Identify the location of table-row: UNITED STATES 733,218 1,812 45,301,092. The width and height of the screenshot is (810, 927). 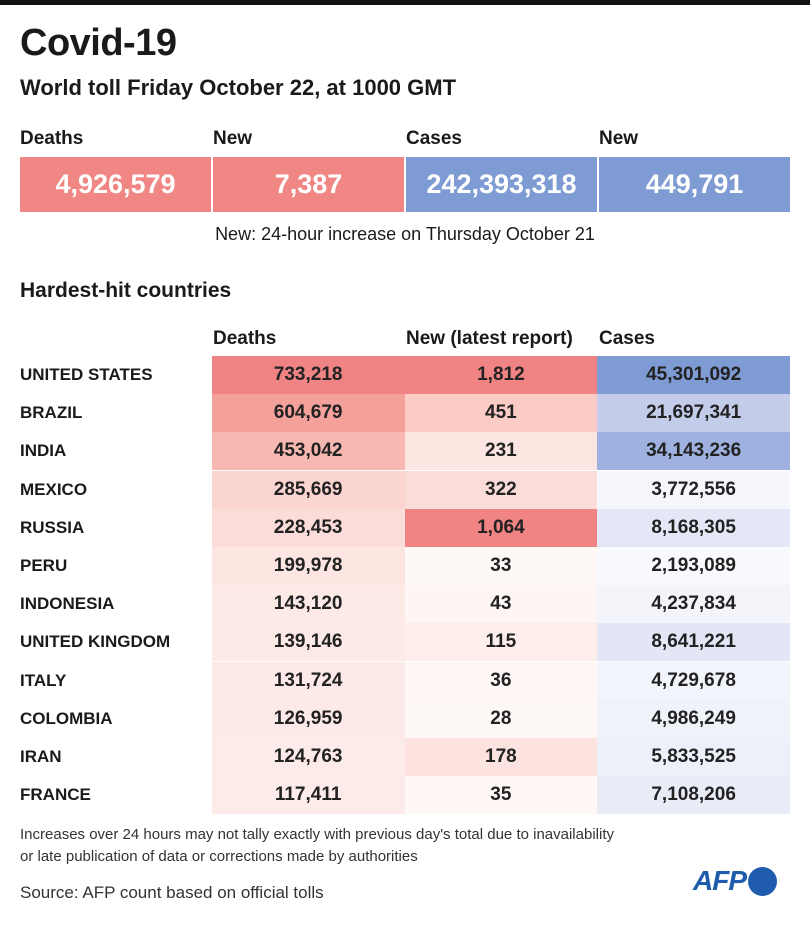
(405, 375).